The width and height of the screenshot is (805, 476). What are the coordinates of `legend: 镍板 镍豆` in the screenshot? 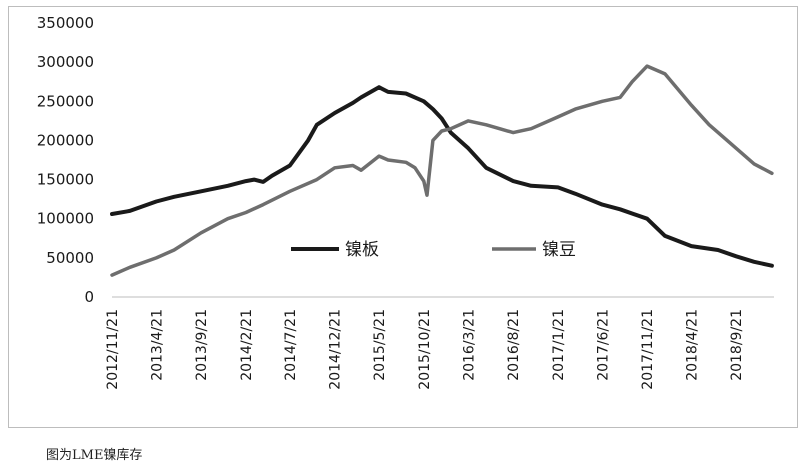 It's located at (433, 250).